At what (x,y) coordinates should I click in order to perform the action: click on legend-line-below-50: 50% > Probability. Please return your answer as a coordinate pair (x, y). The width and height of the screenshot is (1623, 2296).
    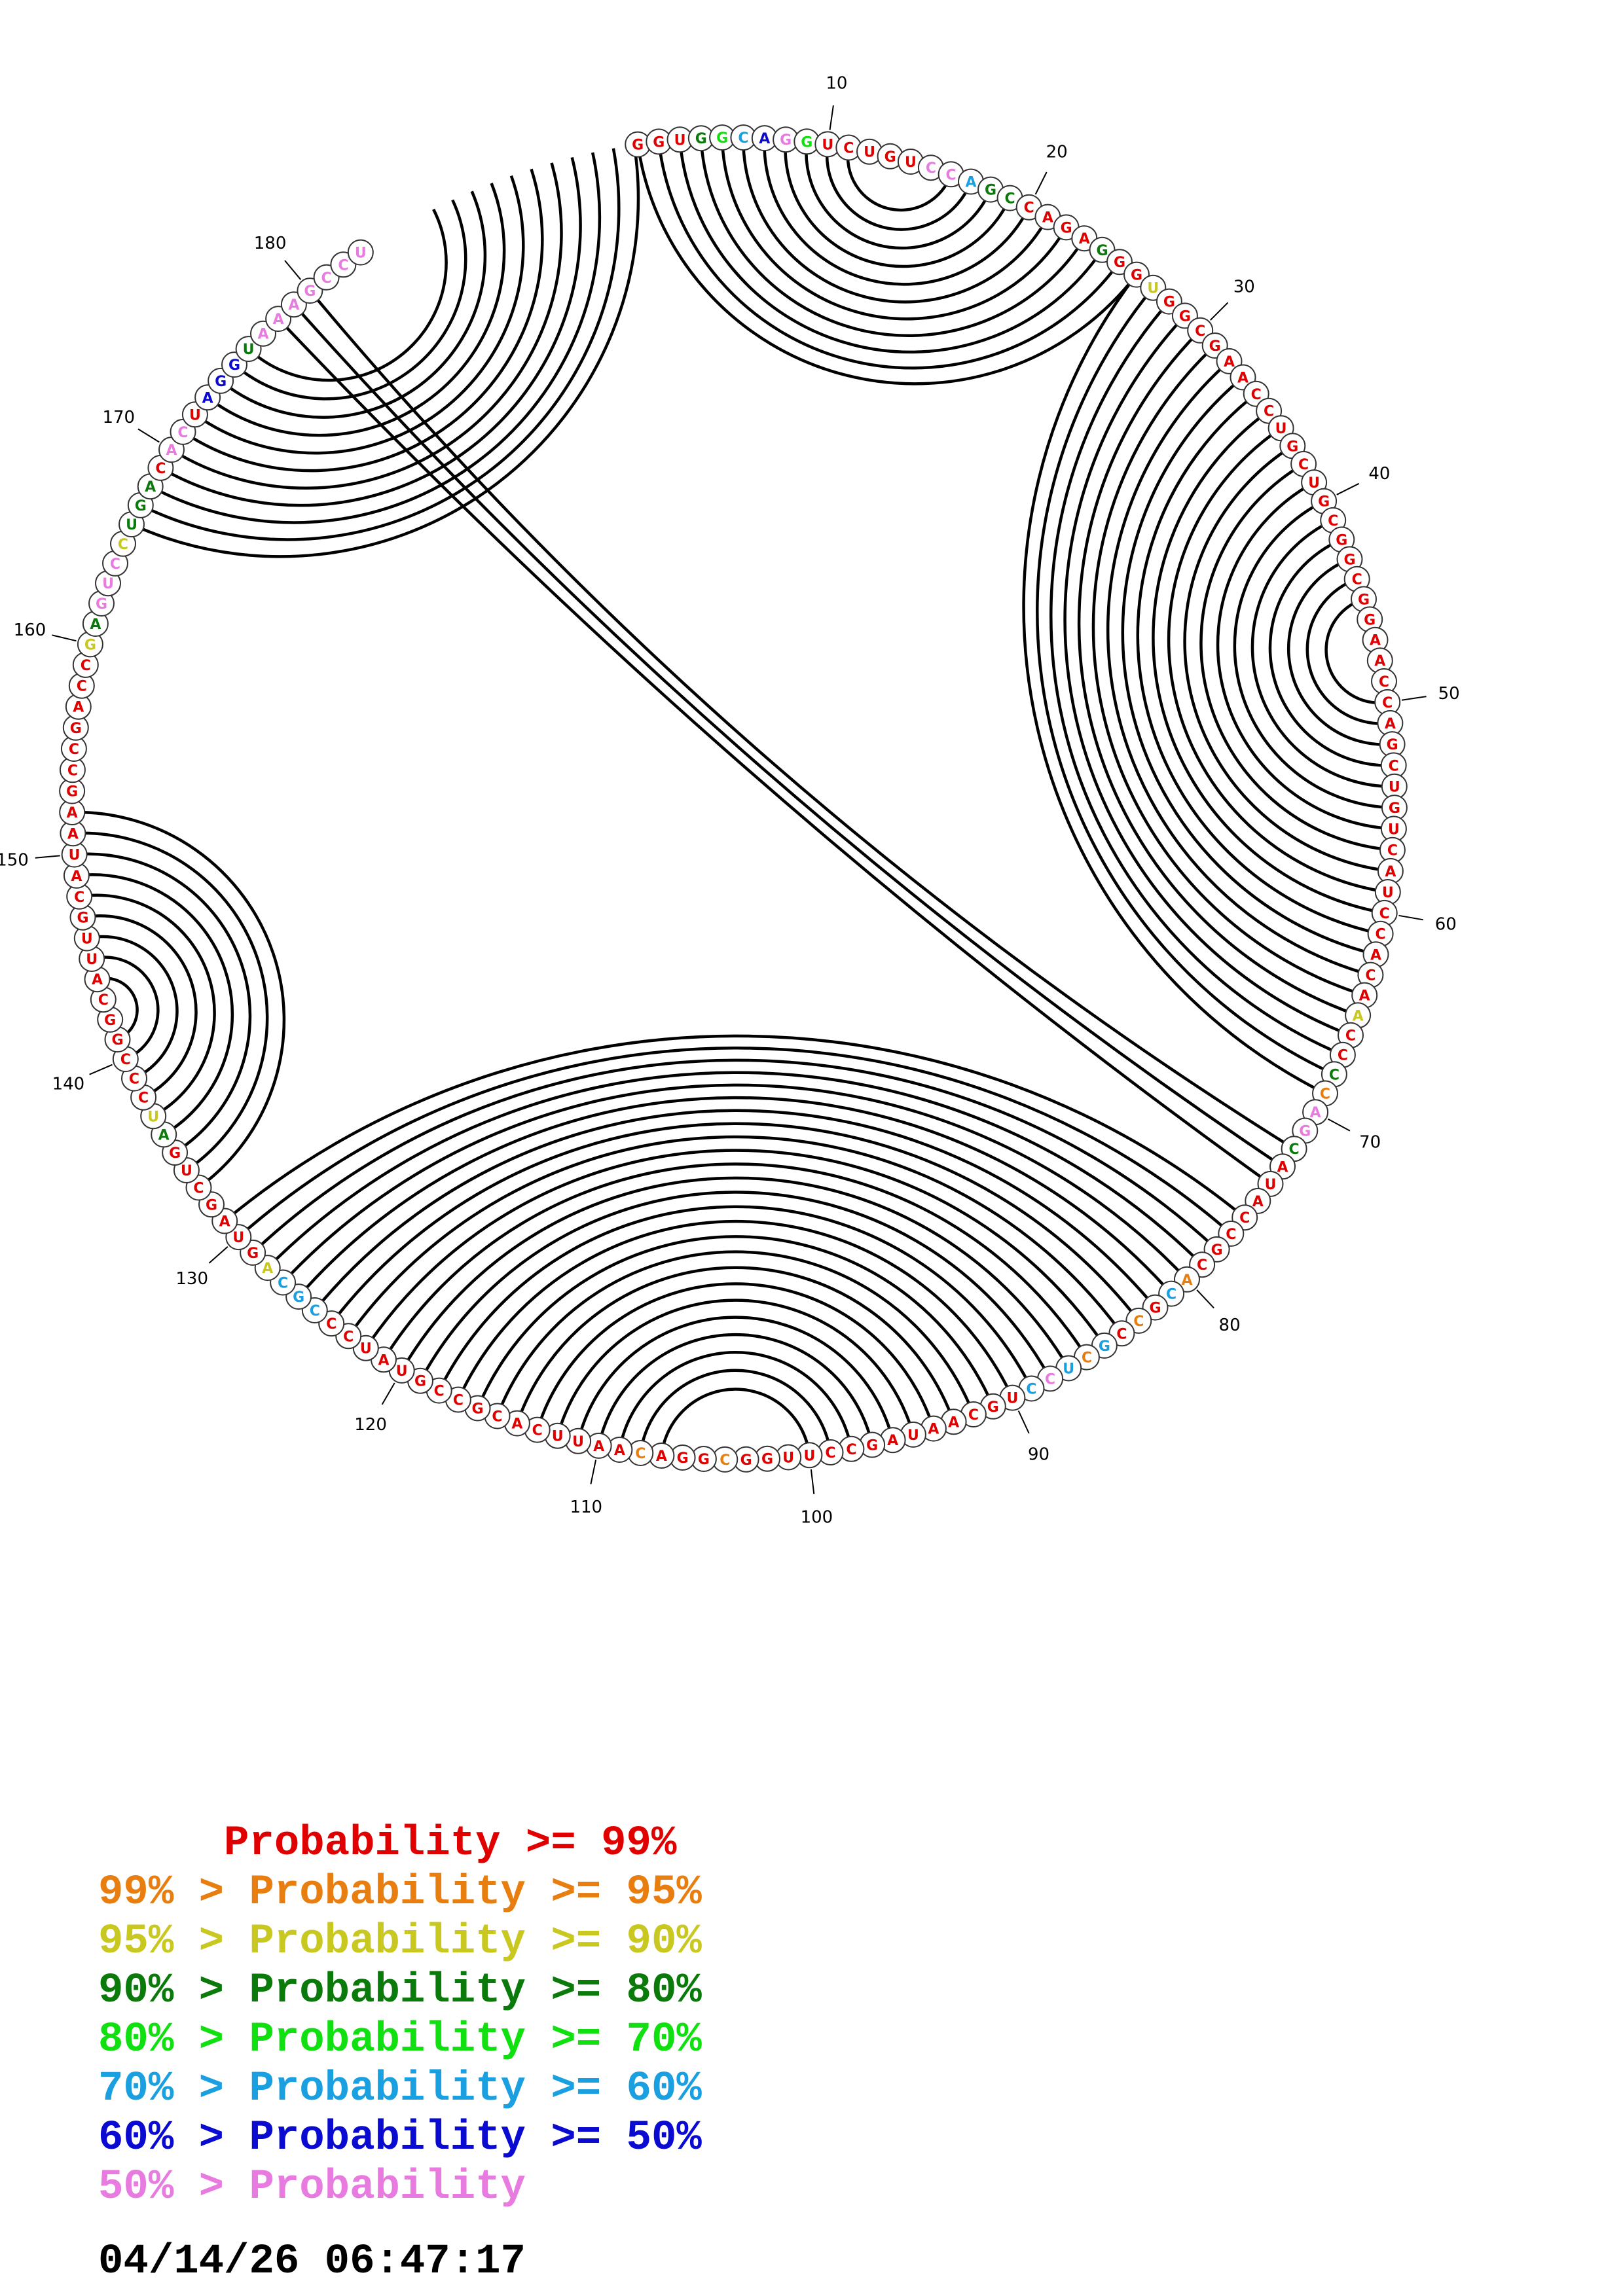
    Looking at the image, I should click on (312, 2187).